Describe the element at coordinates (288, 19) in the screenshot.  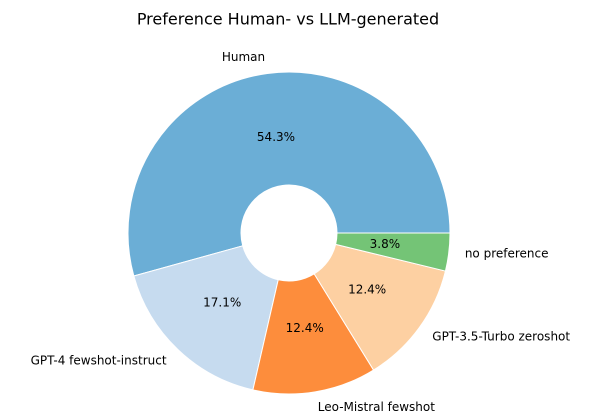
I see `chart-title: Preference Human- vs LLM-generated` at that location.